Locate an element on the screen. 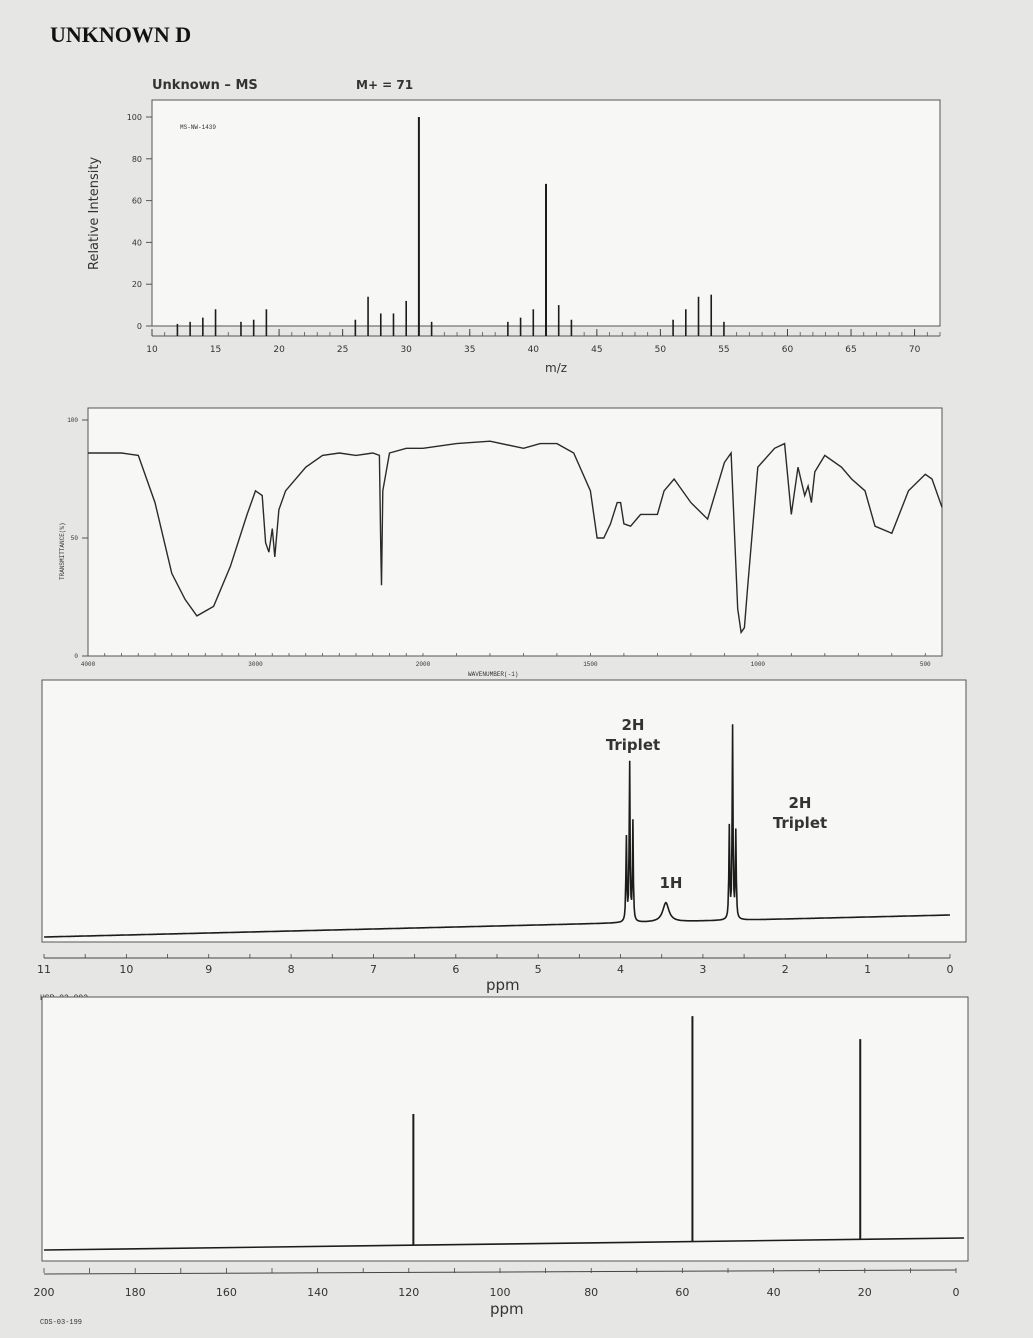  ms-y-tick-label: 0 is located at coordinates (139, 326).